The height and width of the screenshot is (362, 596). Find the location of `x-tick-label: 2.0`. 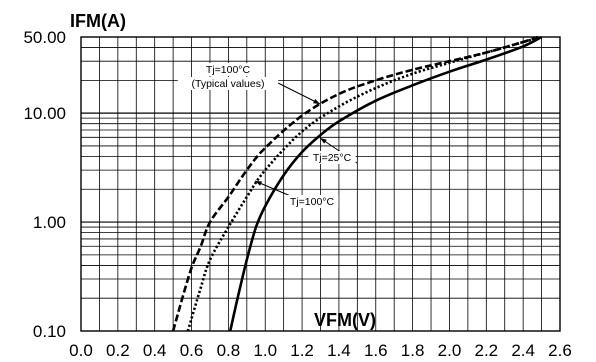

x-tick-label: 2.0 is located at coordinates (450, 350).